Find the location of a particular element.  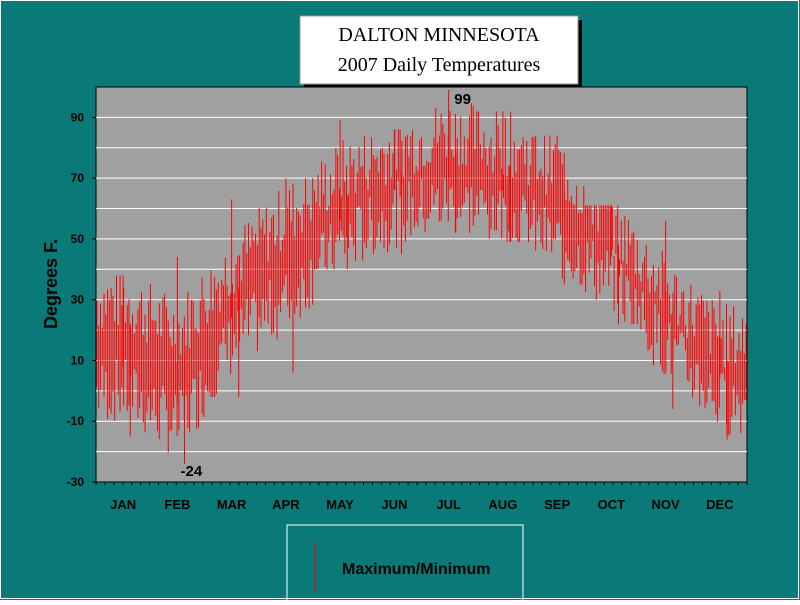

x-tick-label: JUL is located at coordinates (448, 504).